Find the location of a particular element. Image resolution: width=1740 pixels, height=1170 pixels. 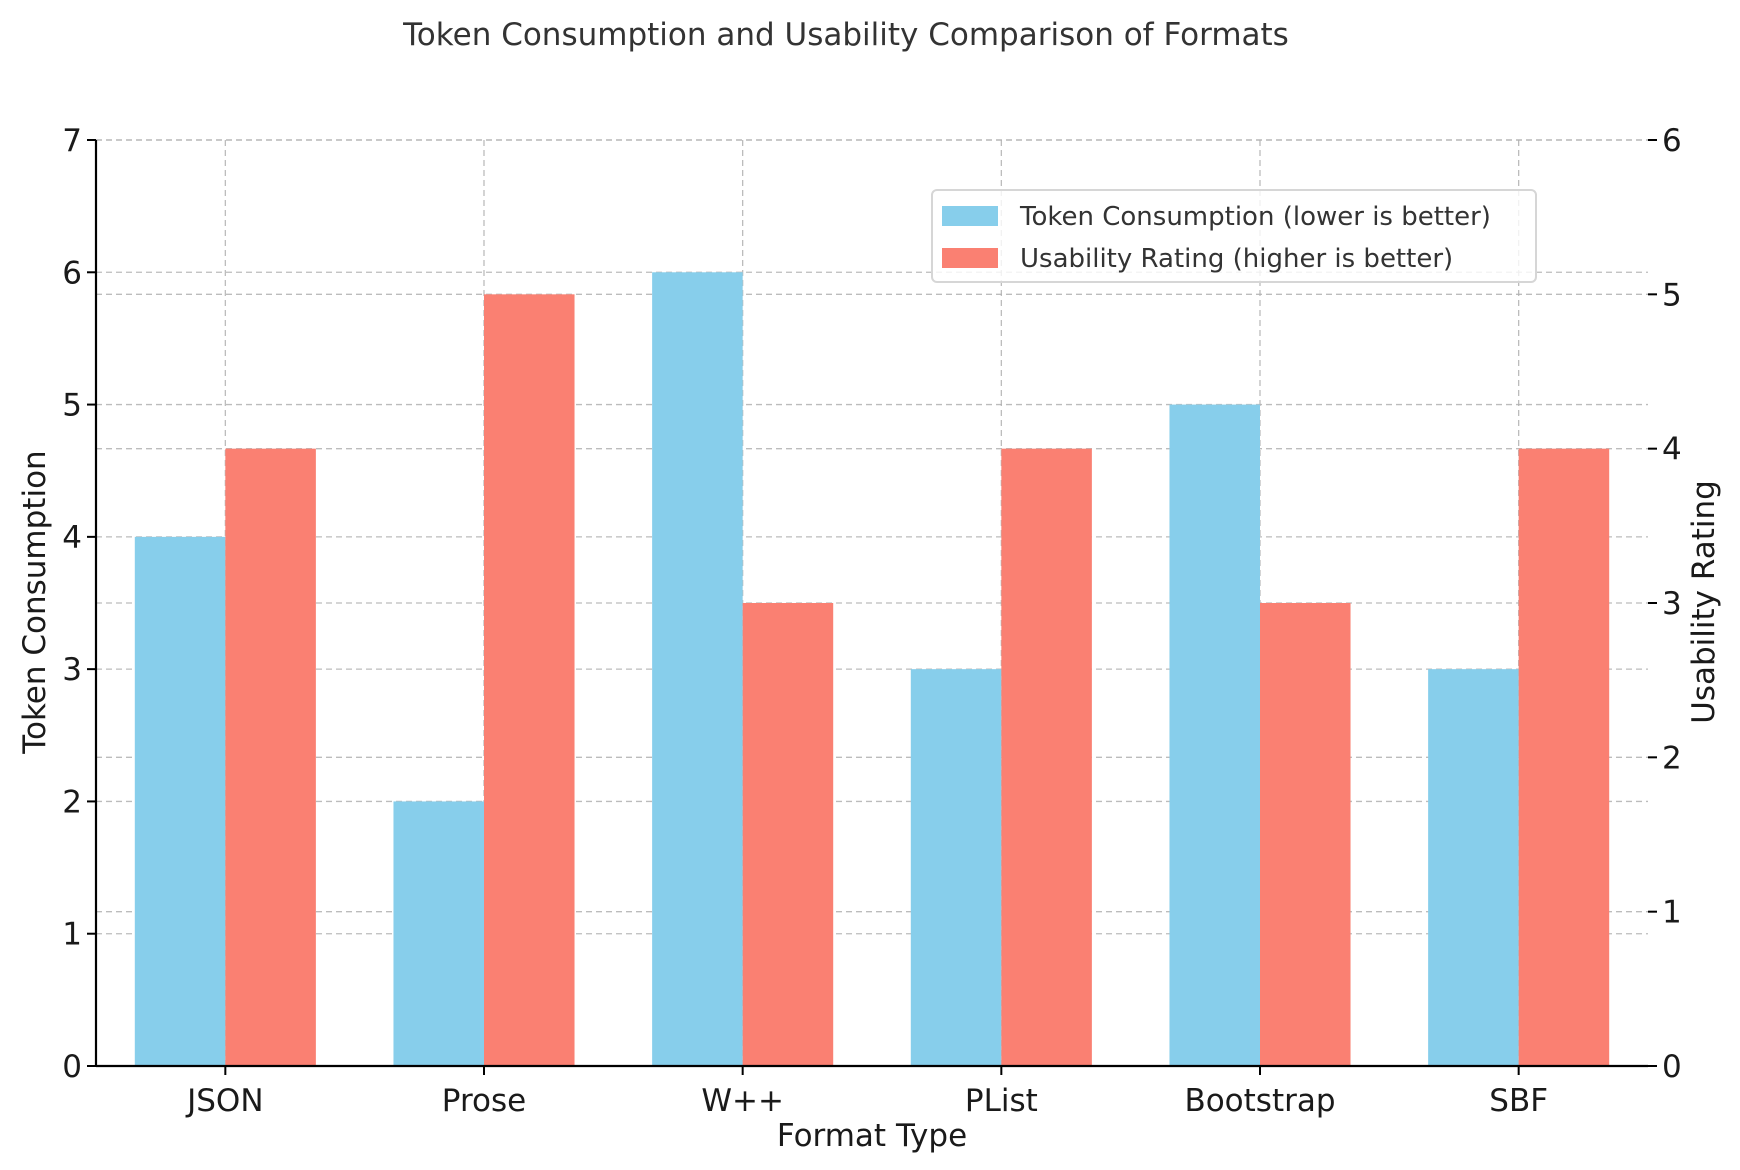

bar-usability-rating-plist is located at coordinates (1046, 757).